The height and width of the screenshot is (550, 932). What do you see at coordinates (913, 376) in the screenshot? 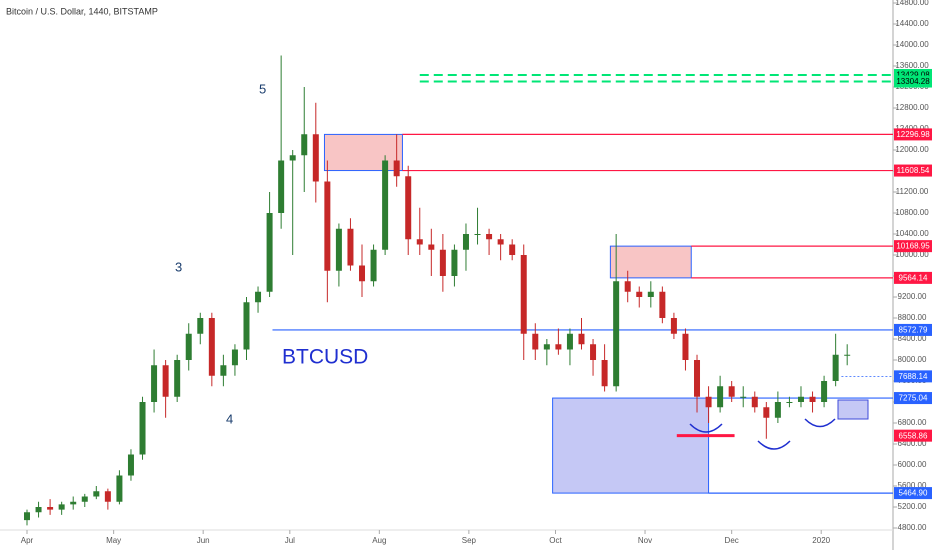
I see `price-badge-label: 7688.14` at bounding box center [913, 376].